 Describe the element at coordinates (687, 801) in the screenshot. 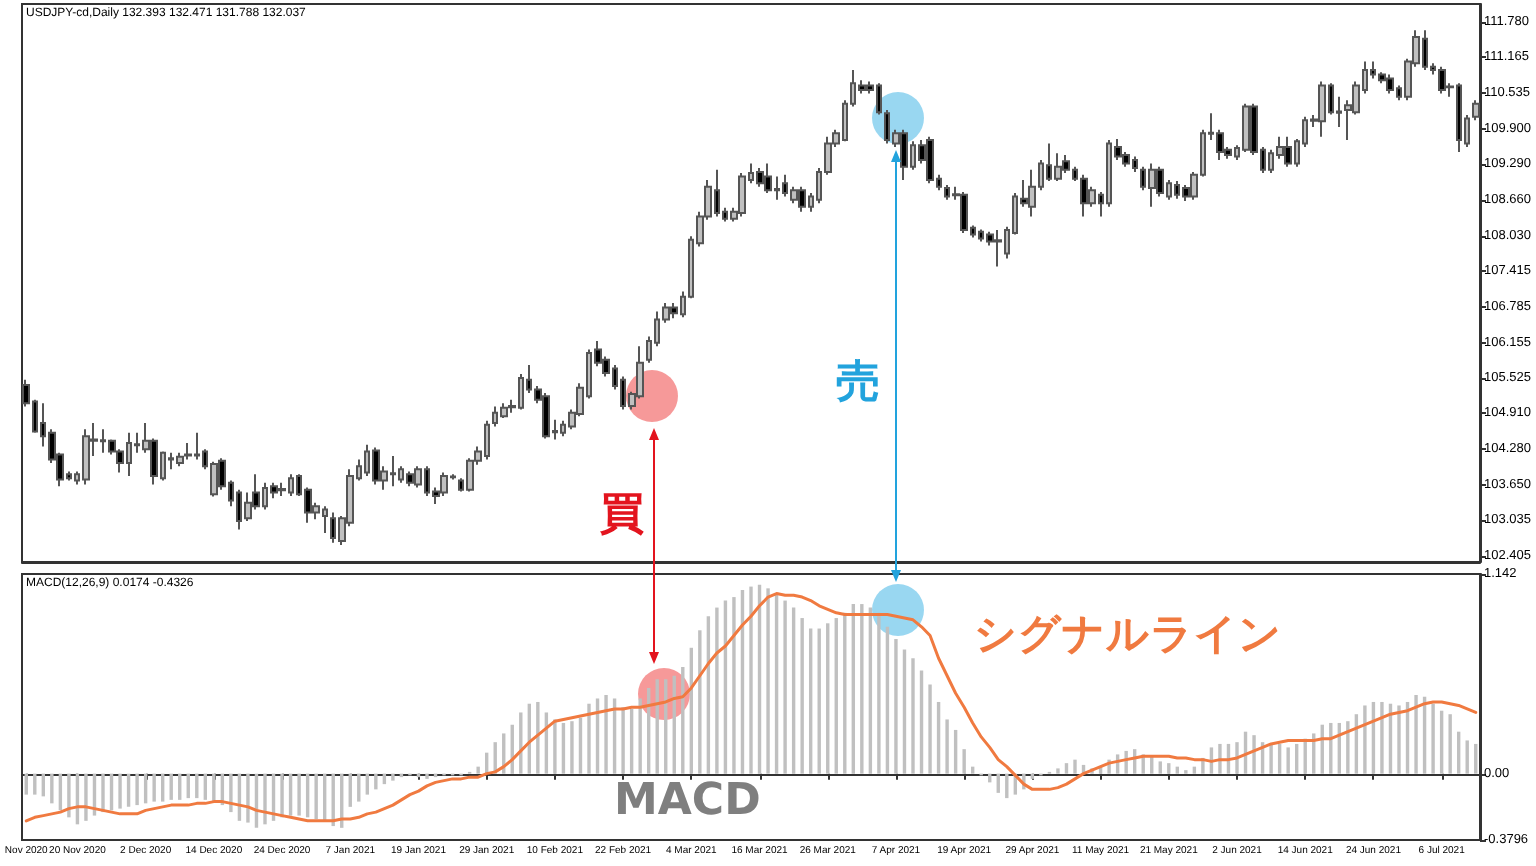

I see `series-label: MACD` at that location.